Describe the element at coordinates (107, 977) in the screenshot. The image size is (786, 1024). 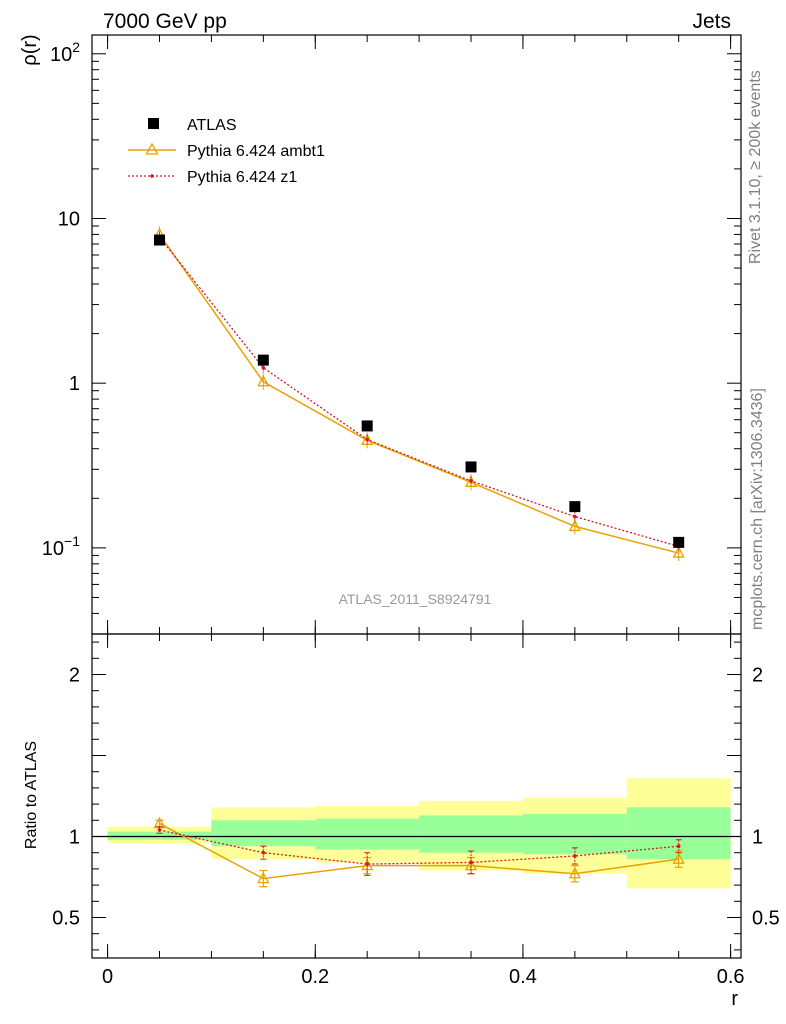
I see `x-tick-label: 0` at that location.